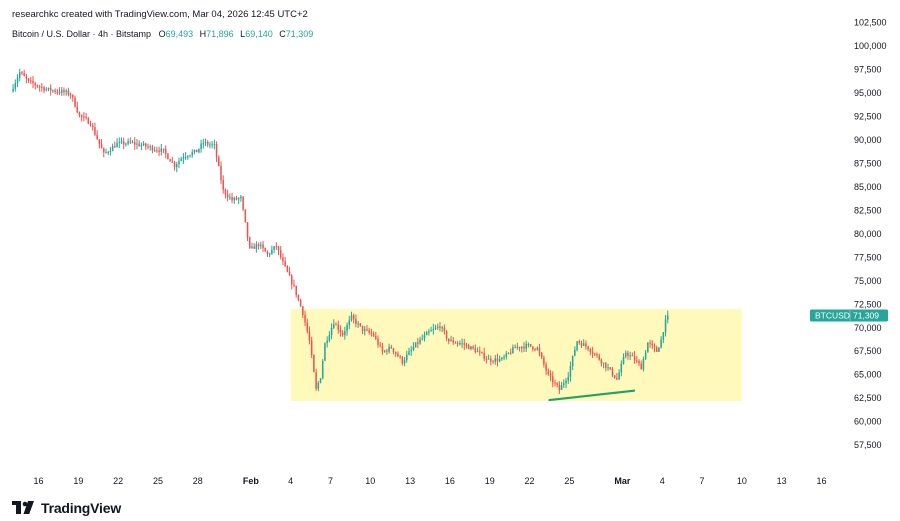 Image resolution: width=900 pixels, height=521 pixels. What do you see at coordinates (66, 508) in the screenshot?
I see `tradingview-logo: TradingView` at bounding box center [66, 508].